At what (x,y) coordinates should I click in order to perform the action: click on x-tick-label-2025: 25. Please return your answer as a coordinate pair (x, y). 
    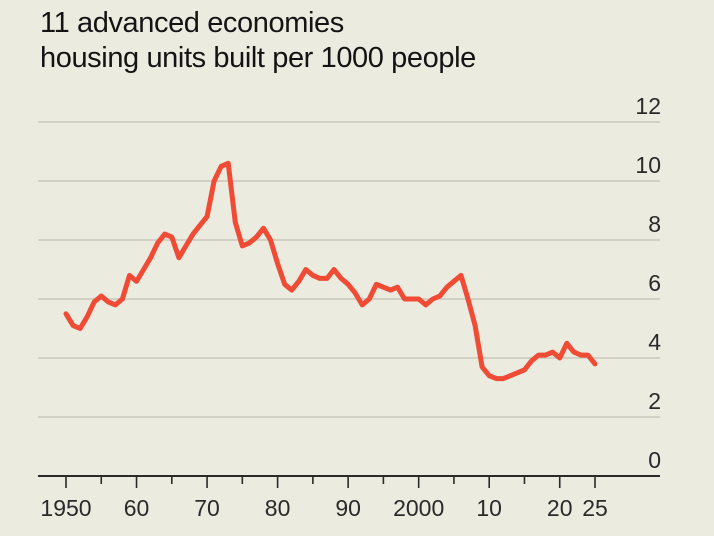
    Looking at the image, I should click on (595, 508).